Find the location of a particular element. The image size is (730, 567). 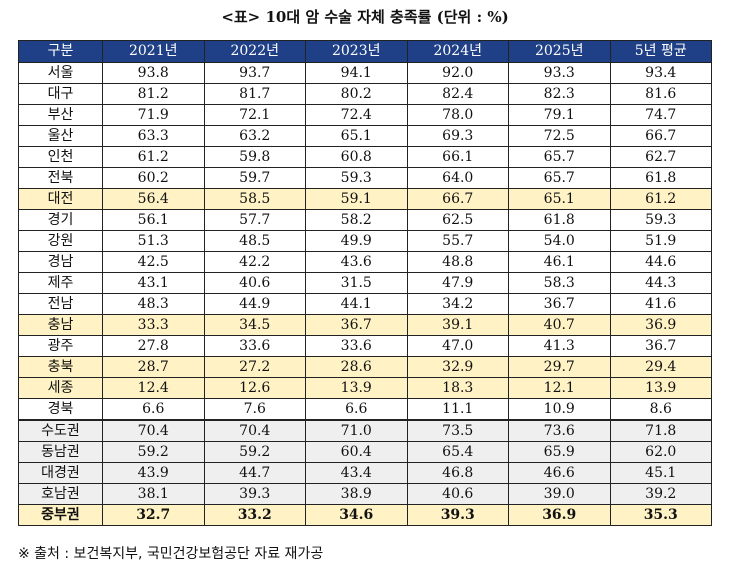

value-cell: 48.3 is located at coordinates (153, 304).